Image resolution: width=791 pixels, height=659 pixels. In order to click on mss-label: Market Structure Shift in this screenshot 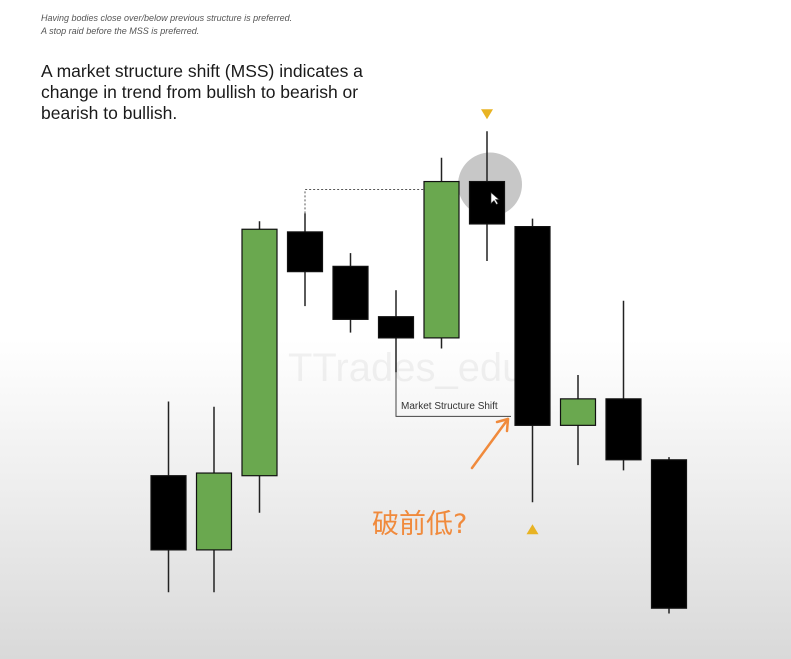, I will do `click(449, 406)`.